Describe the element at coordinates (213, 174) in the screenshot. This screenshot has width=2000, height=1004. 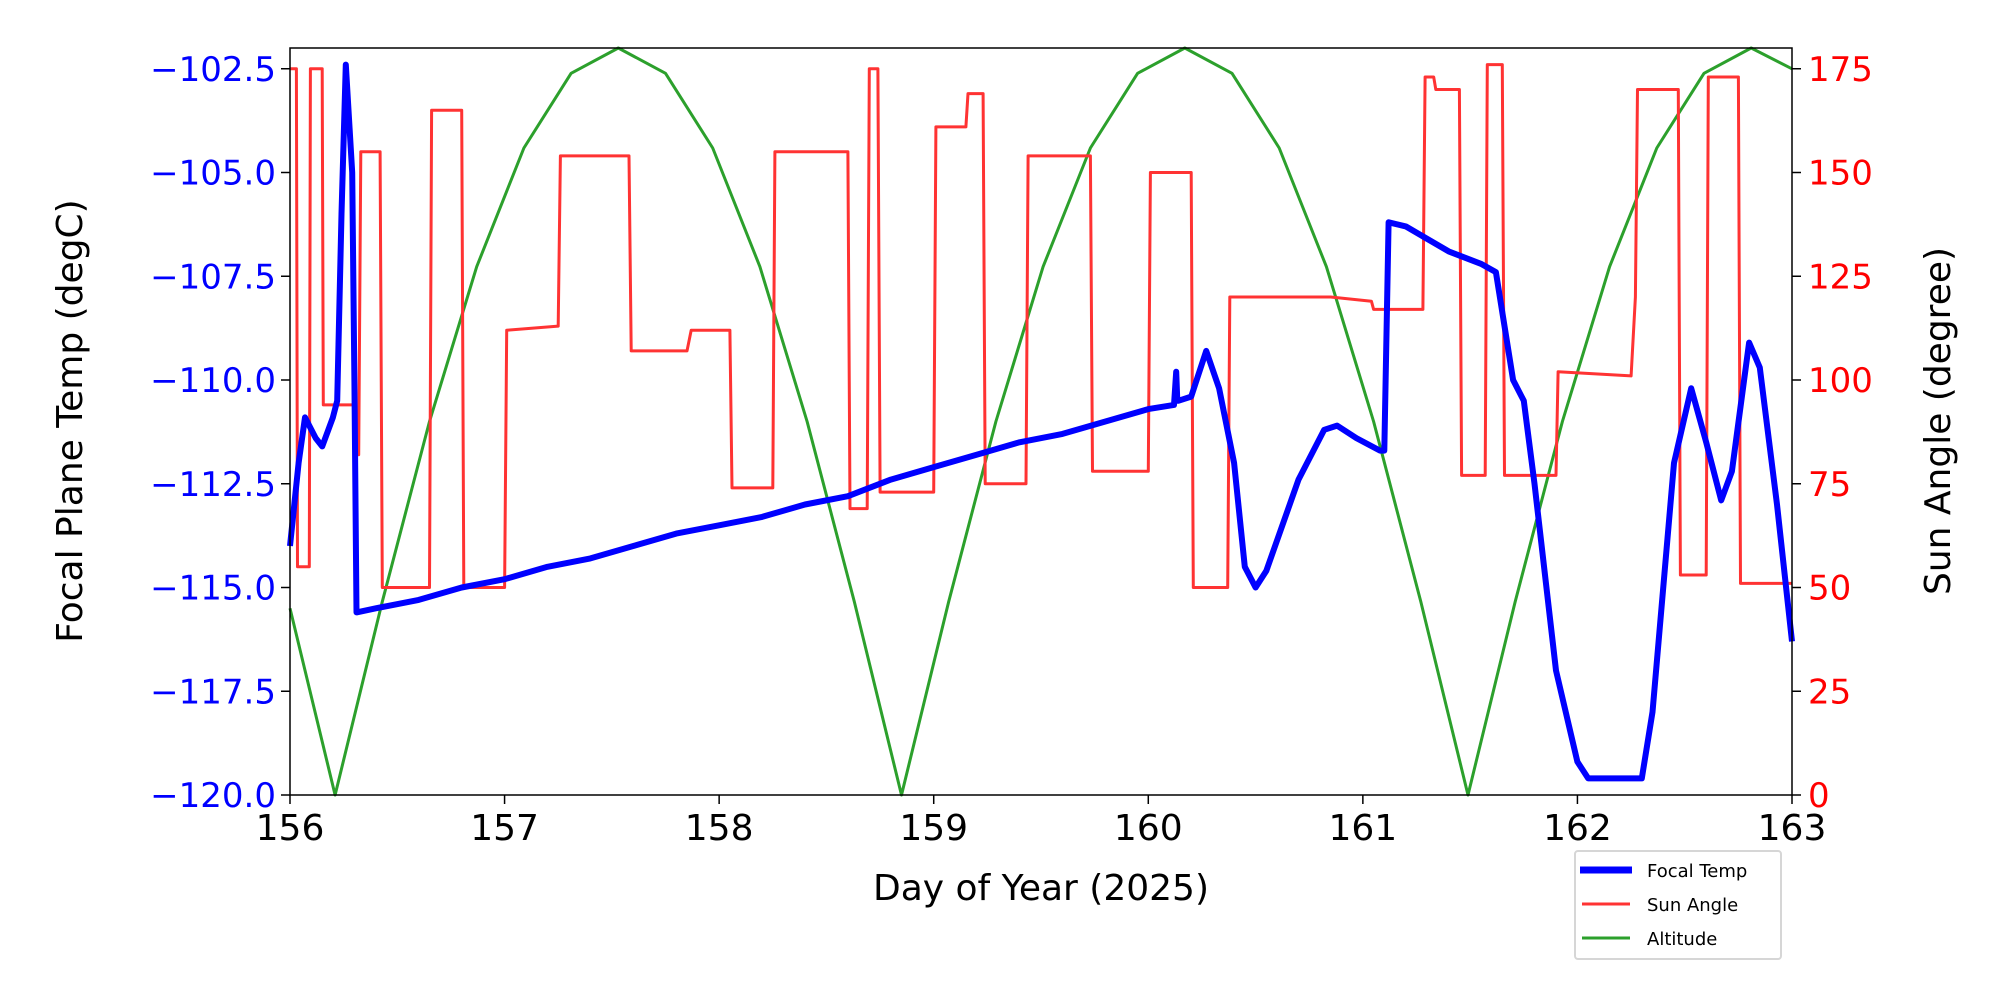
I see `left-tick-label: −105.0` at that location.